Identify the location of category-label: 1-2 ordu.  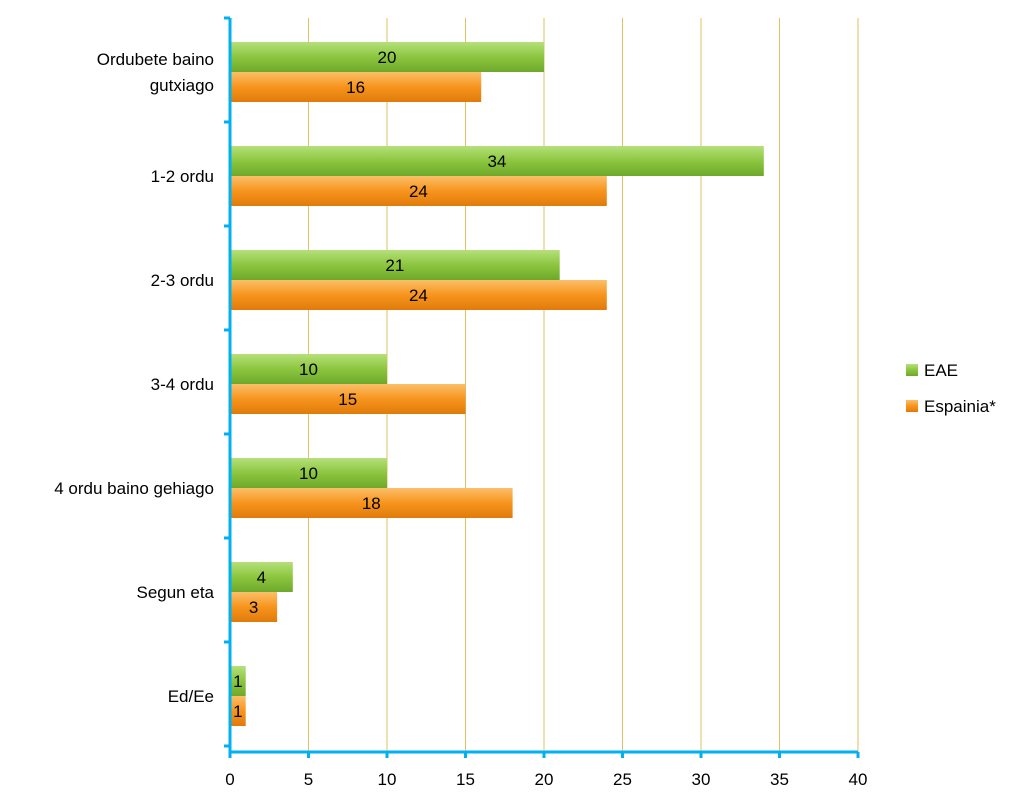
(182, 176).